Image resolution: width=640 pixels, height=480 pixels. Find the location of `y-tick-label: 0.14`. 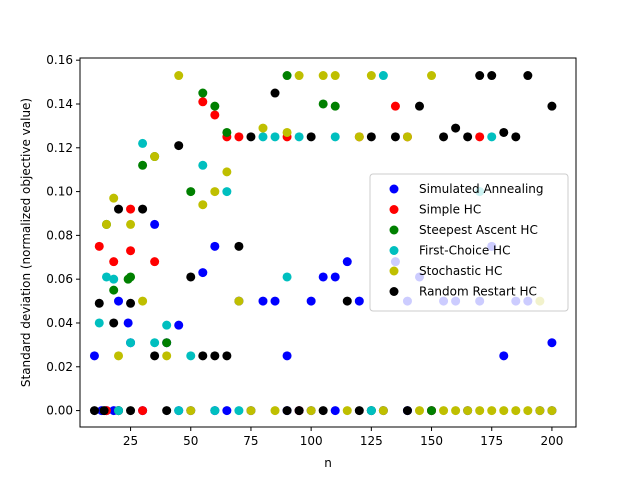

y-tick-label: 0.14 is located at coordinates (59, 104).